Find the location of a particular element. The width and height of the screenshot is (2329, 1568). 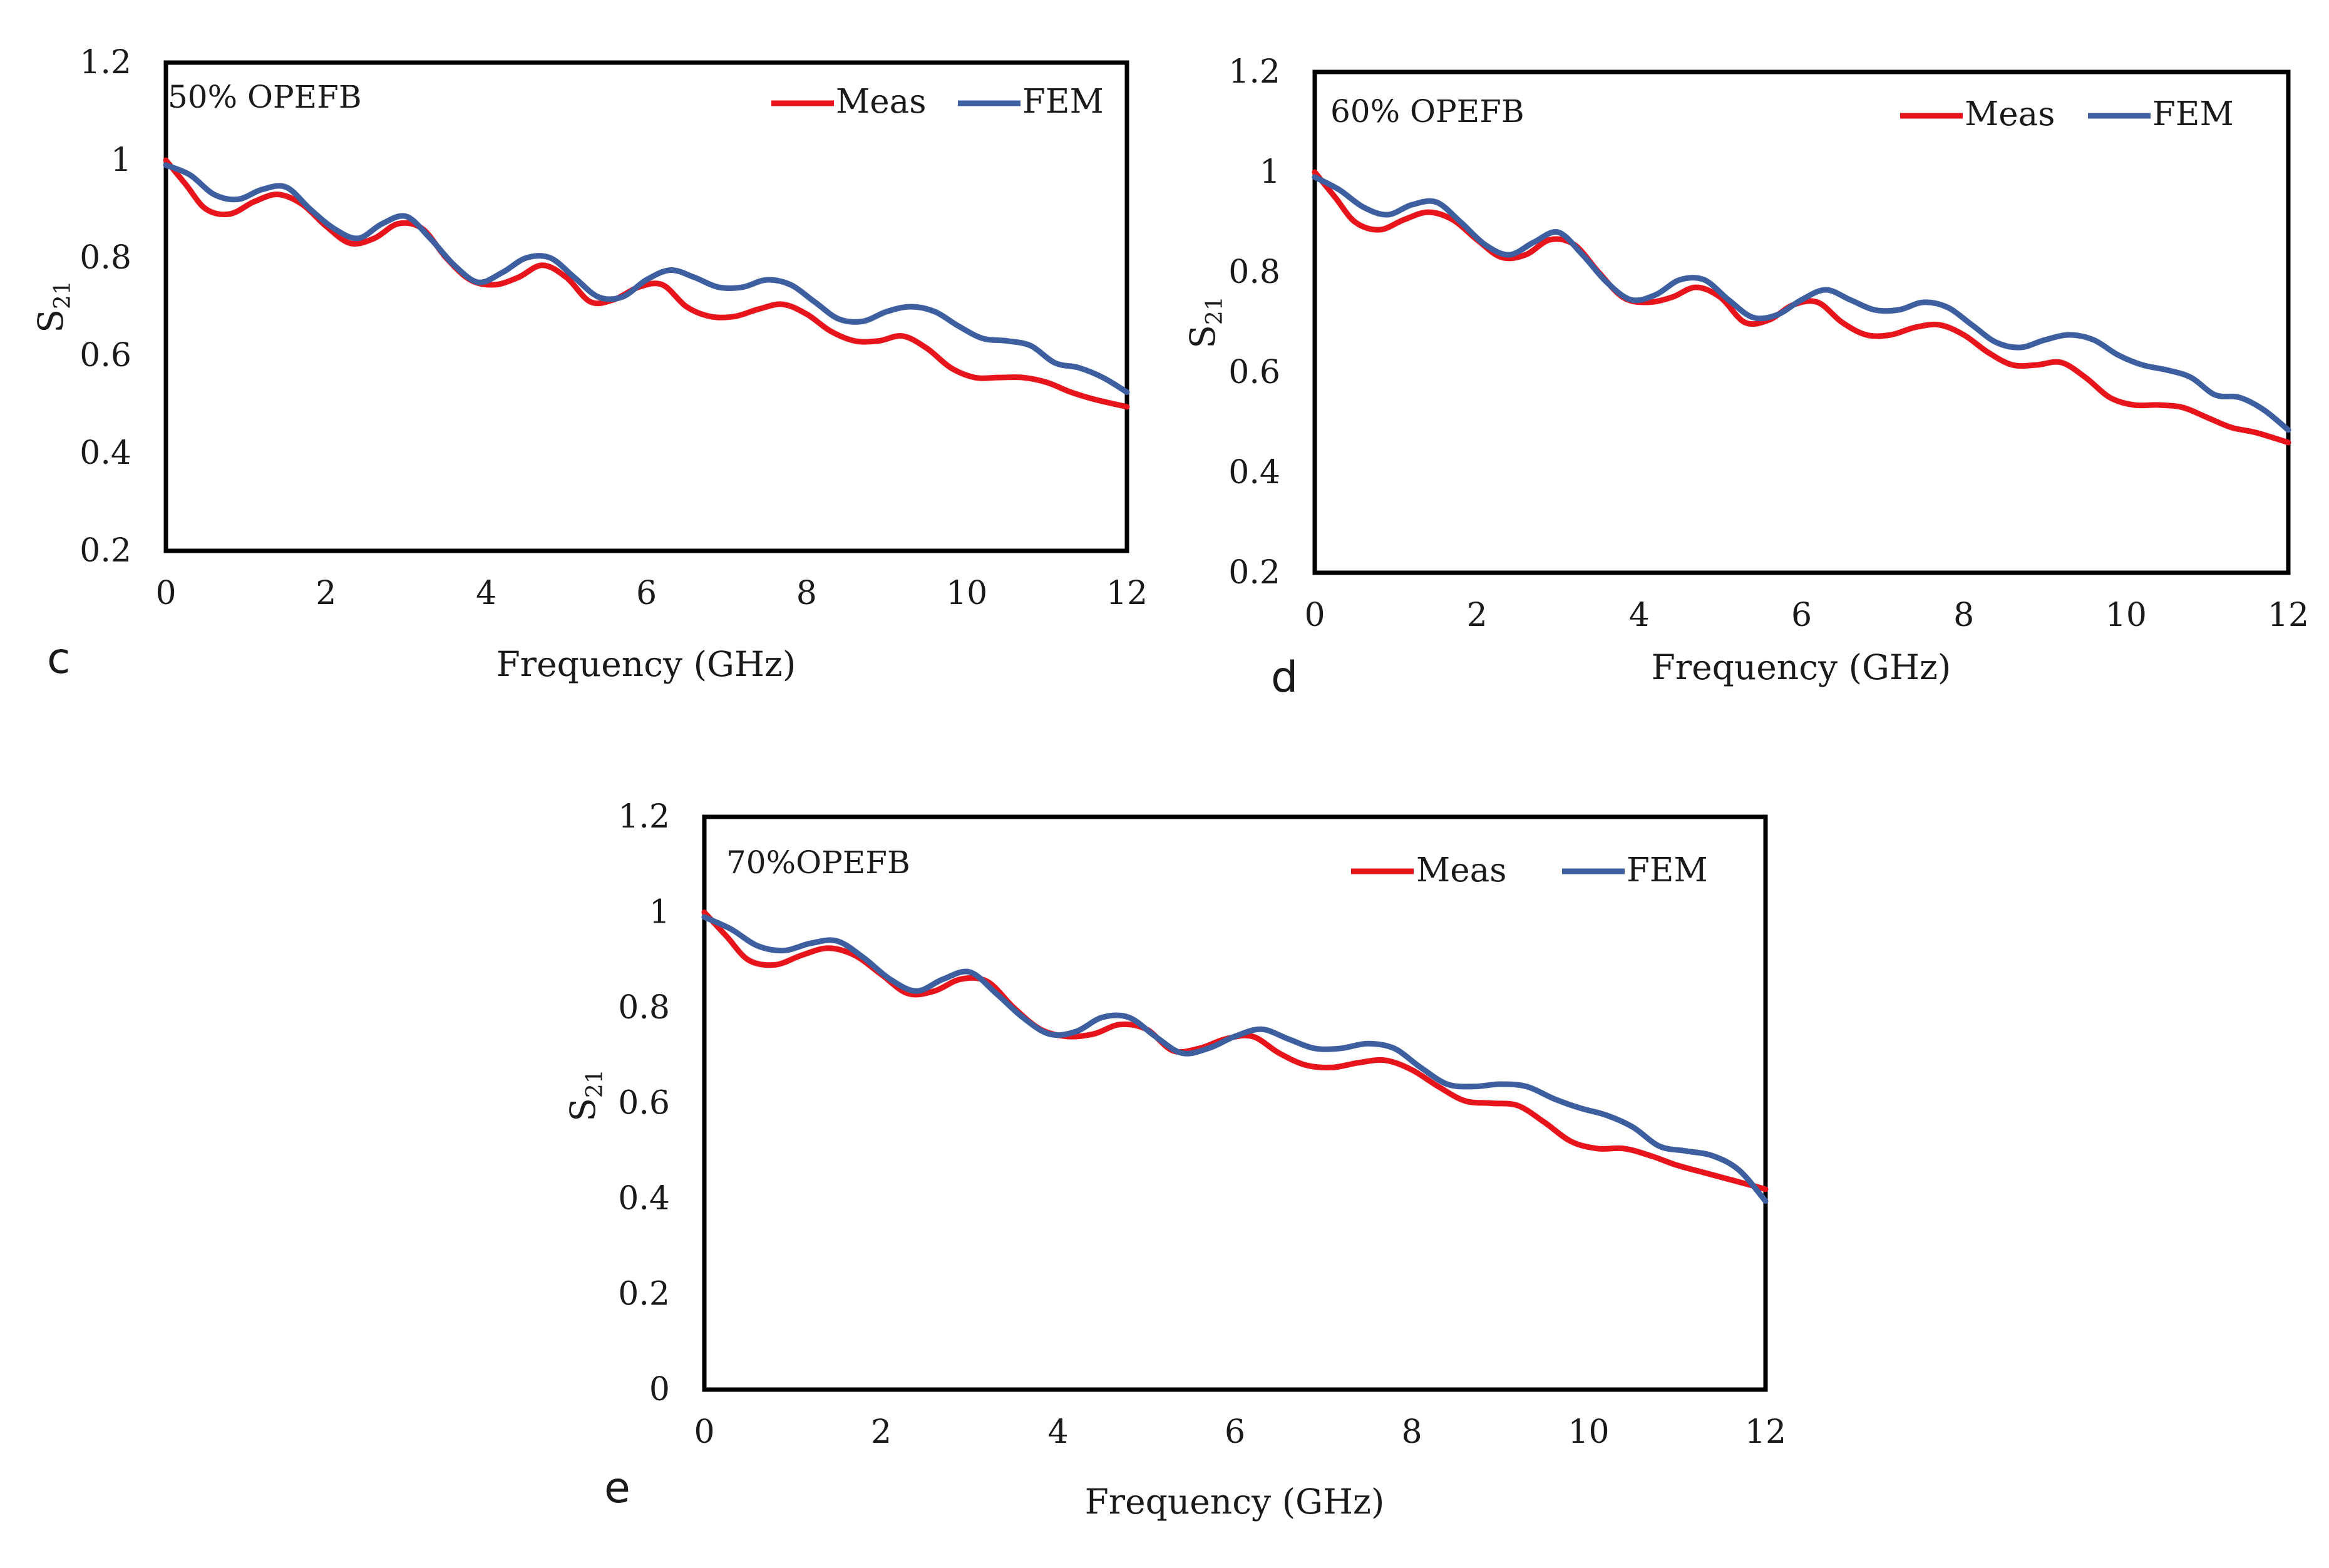

panel-letter: c is located at coordinates (58, 659).